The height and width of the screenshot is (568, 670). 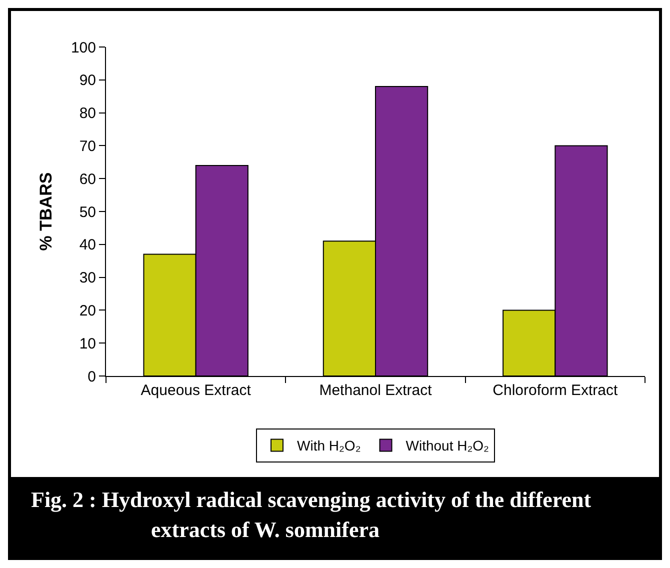 What do you see at coordinates (92, 377) in the screenshot?
I see `y-tick-label: 0` at bounding box center [92, 377].